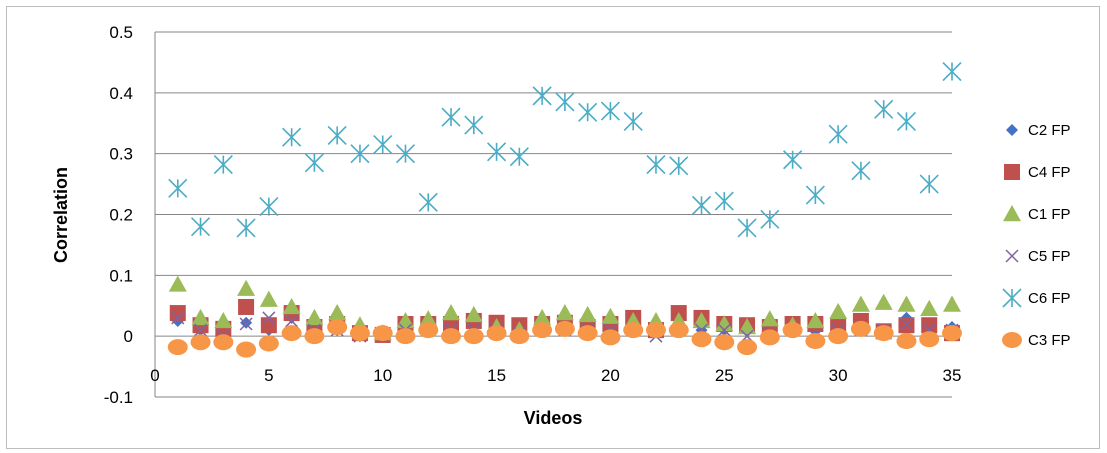  Describe the element at coordinates (1049, 340) in the screenshot. I see `legend-label: C3 FP` at that location.